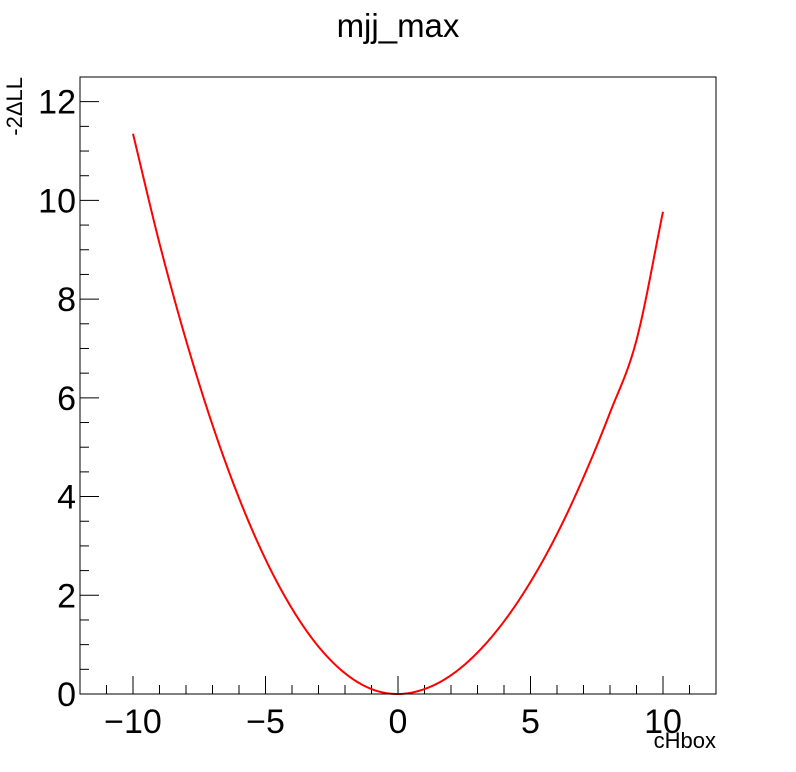 The image size is (796, 772). I want to click on x-tick-label: −10, so click(133, 722).